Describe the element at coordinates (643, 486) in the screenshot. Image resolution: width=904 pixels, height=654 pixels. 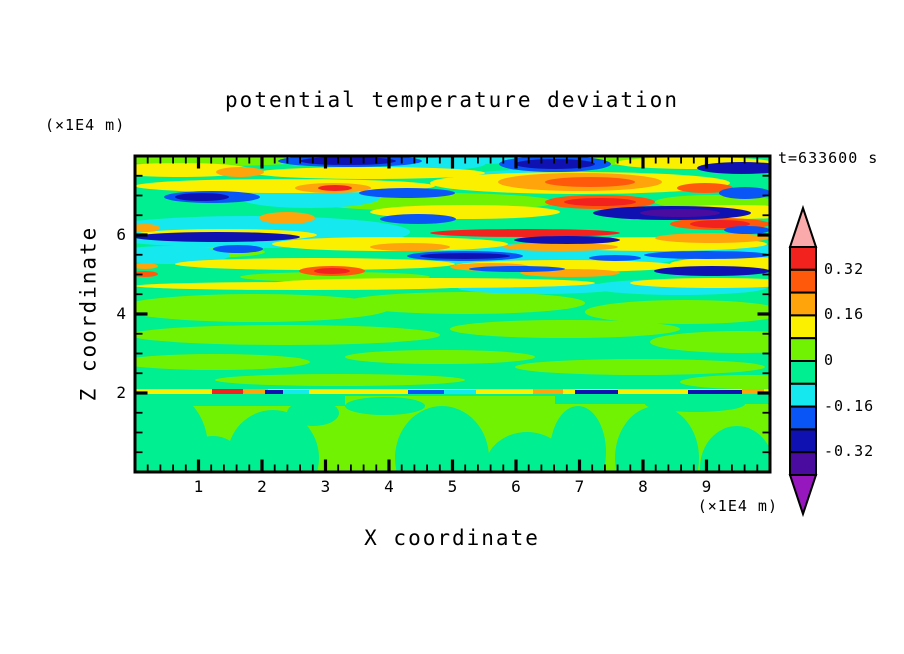
I see `x-tick-label-8: 8` at that location.